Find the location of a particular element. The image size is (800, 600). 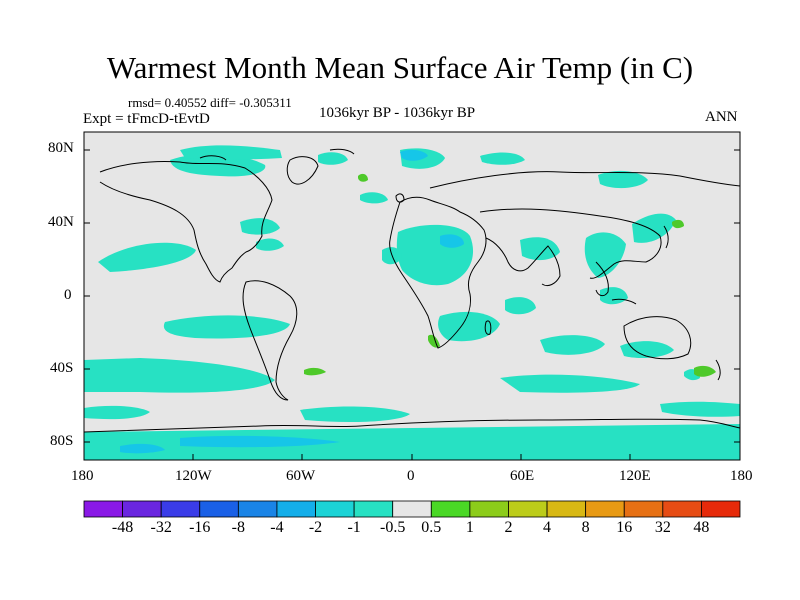

lon-label-120e: 120E is located at coordinates (635, 476).